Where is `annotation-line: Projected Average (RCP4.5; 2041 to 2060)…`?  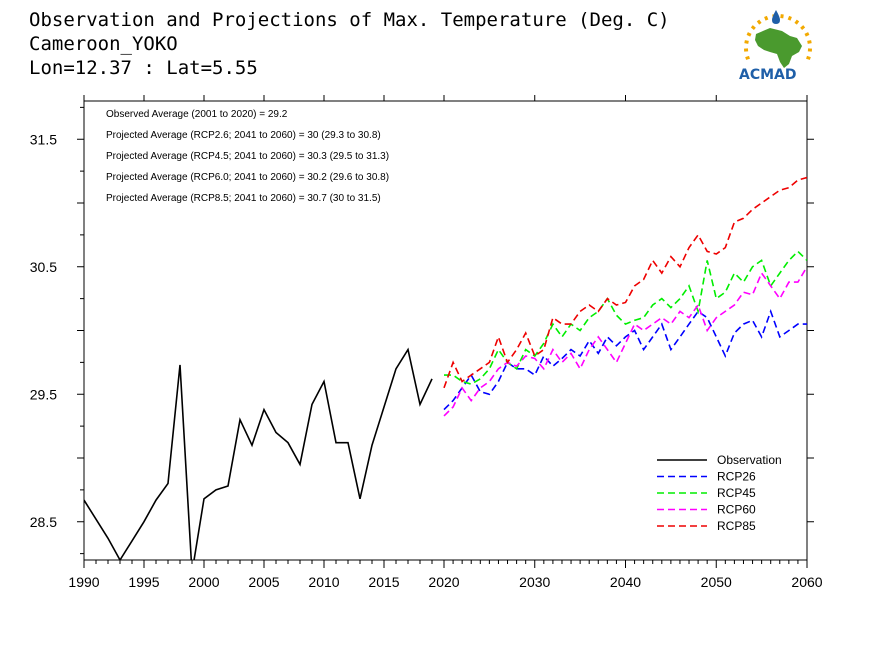 annotation-line: Projected Average (RCP4.5; 2041 to 2060)… is located at coordinates (247, 156).